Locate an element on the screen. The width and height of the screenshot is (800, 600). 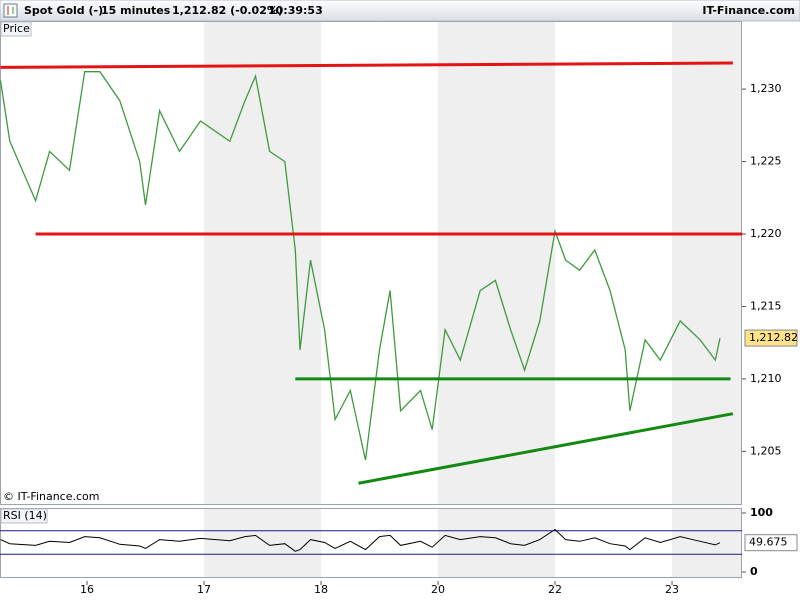
interval: 15 minutes is located at coordinates (136, 10).